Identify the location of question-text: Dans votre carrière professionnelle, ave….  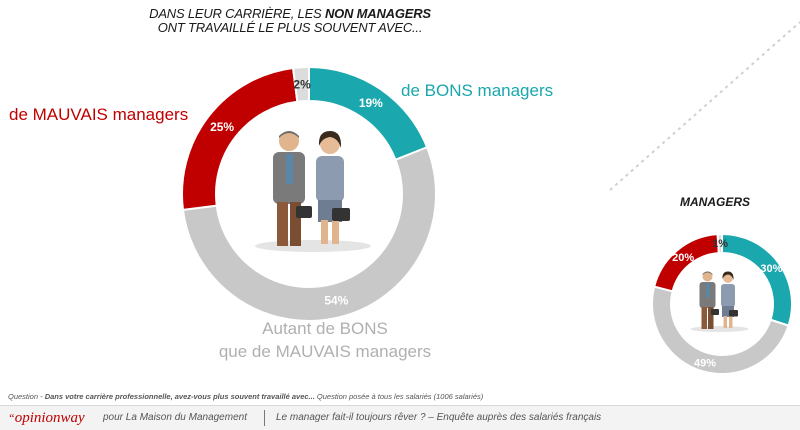
(179, 396).